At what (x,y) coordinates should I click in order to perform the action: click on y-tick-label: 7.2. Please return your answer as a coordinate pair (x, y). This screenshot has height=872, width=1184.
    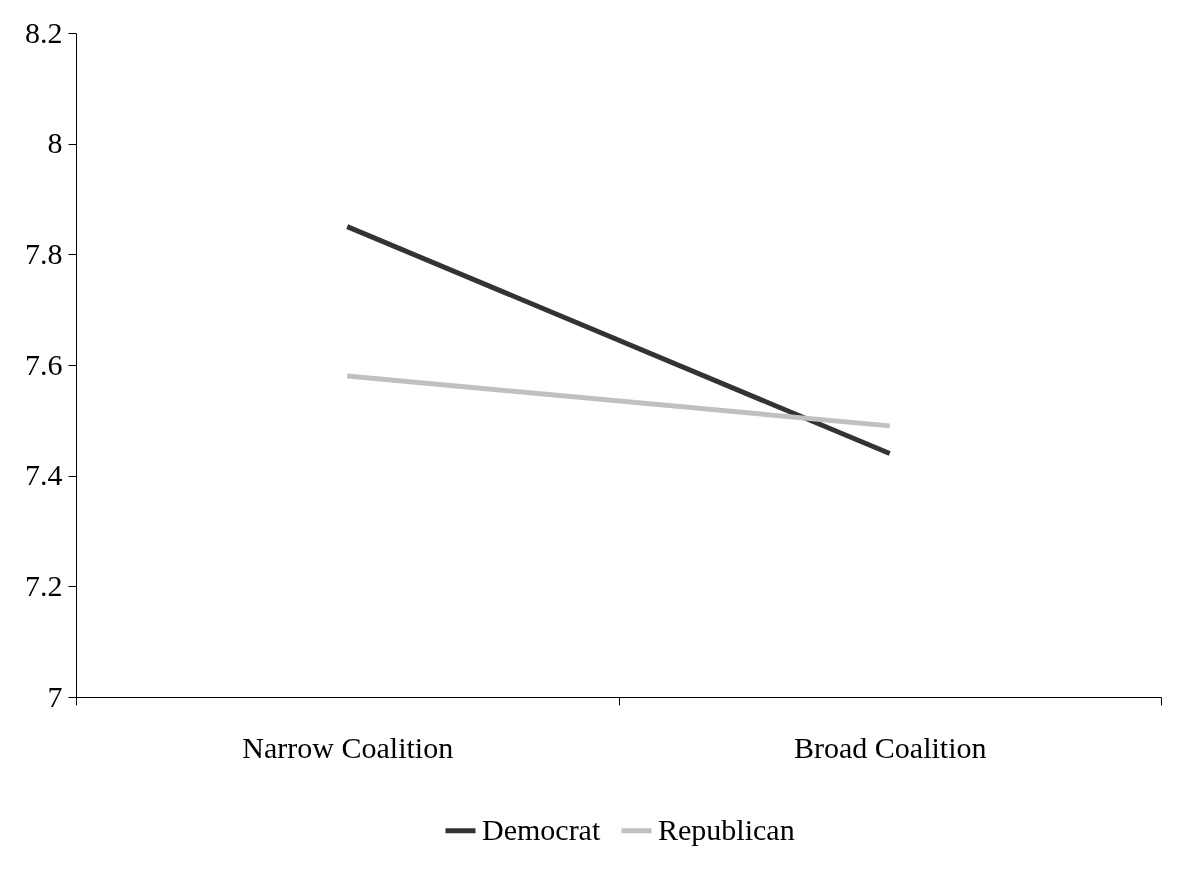
    Looking at the image, I should click on (44, 585).